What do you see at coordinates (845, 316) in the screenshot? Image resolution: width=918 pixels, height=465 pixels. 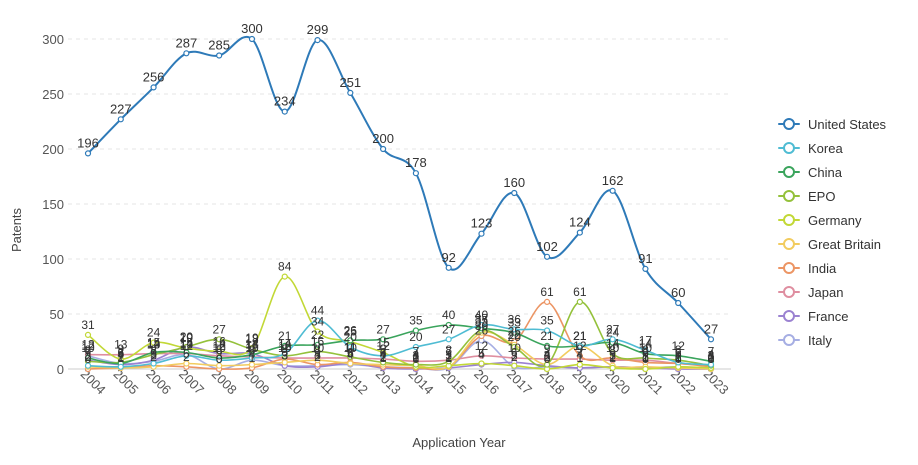 I see `legend-item-france: France` at bounding box center [845, 316].